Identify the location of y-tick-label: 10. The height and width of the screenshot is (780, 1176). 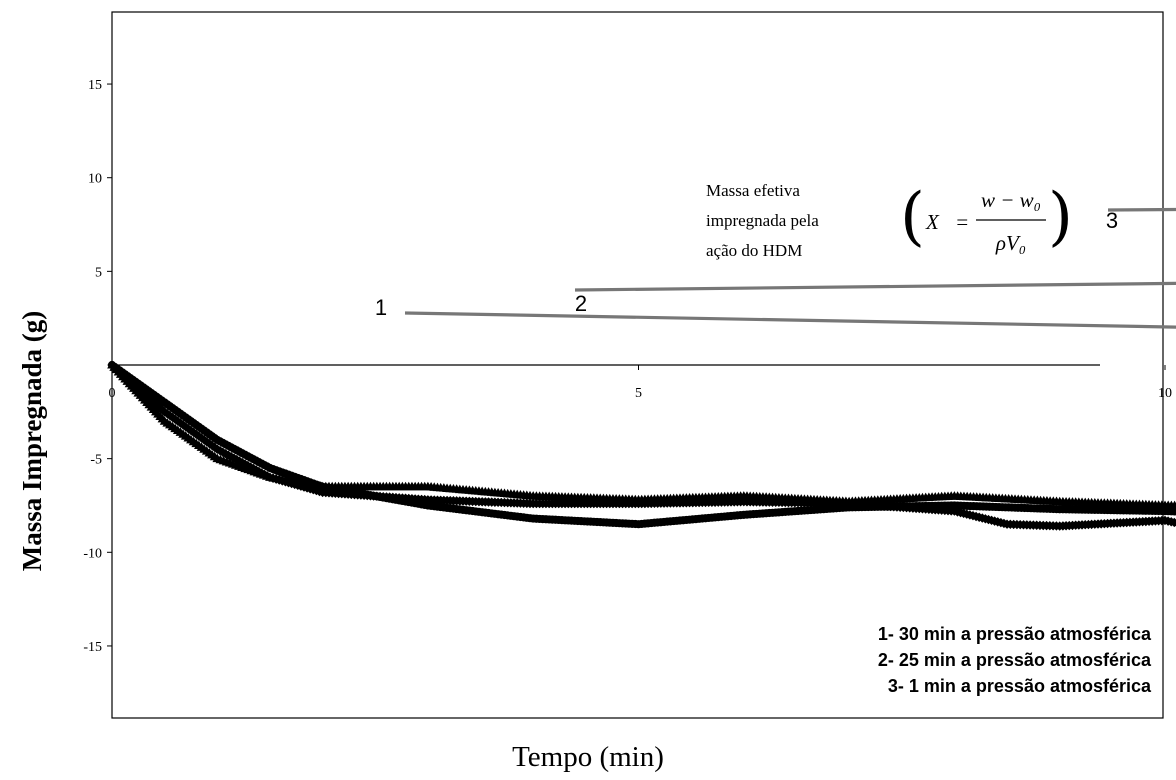
(95, 179).